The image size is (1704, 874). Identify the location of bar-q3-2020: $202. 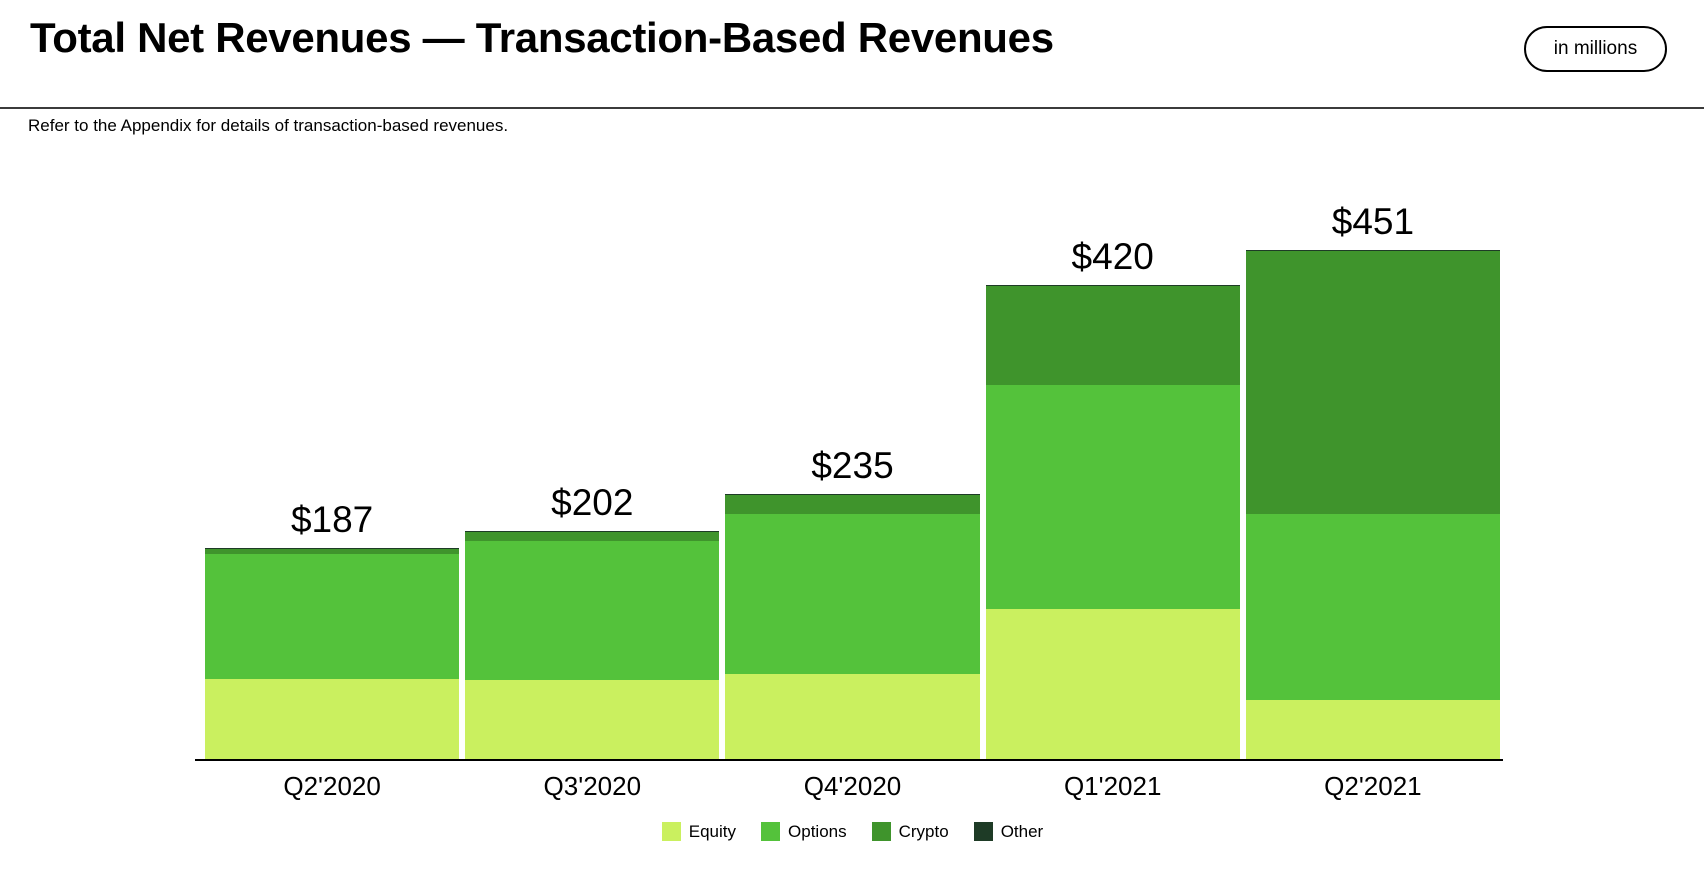
(592, 620).